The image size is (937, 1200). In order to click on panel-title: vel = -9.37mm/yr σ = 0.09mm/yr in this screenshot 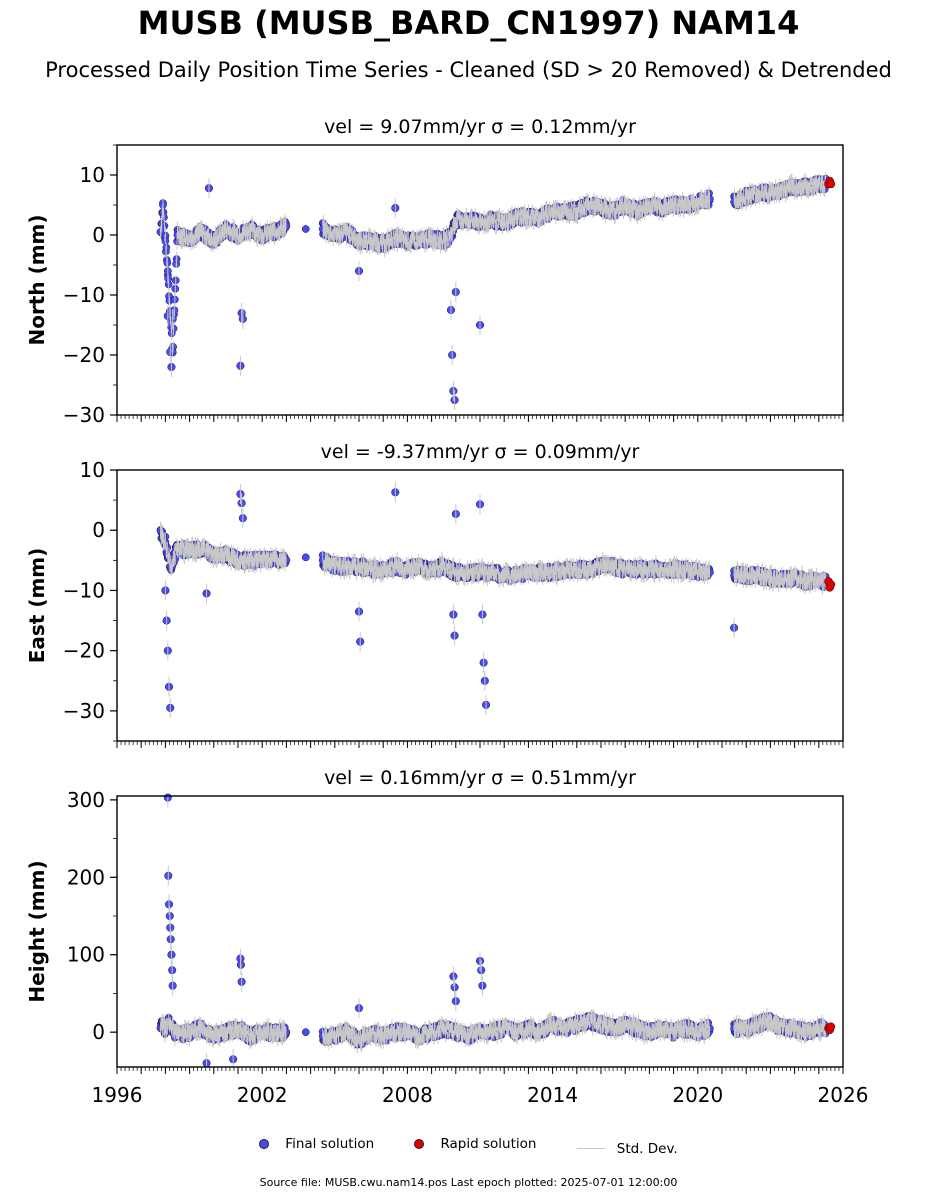, I will do `click(480, 452)`.